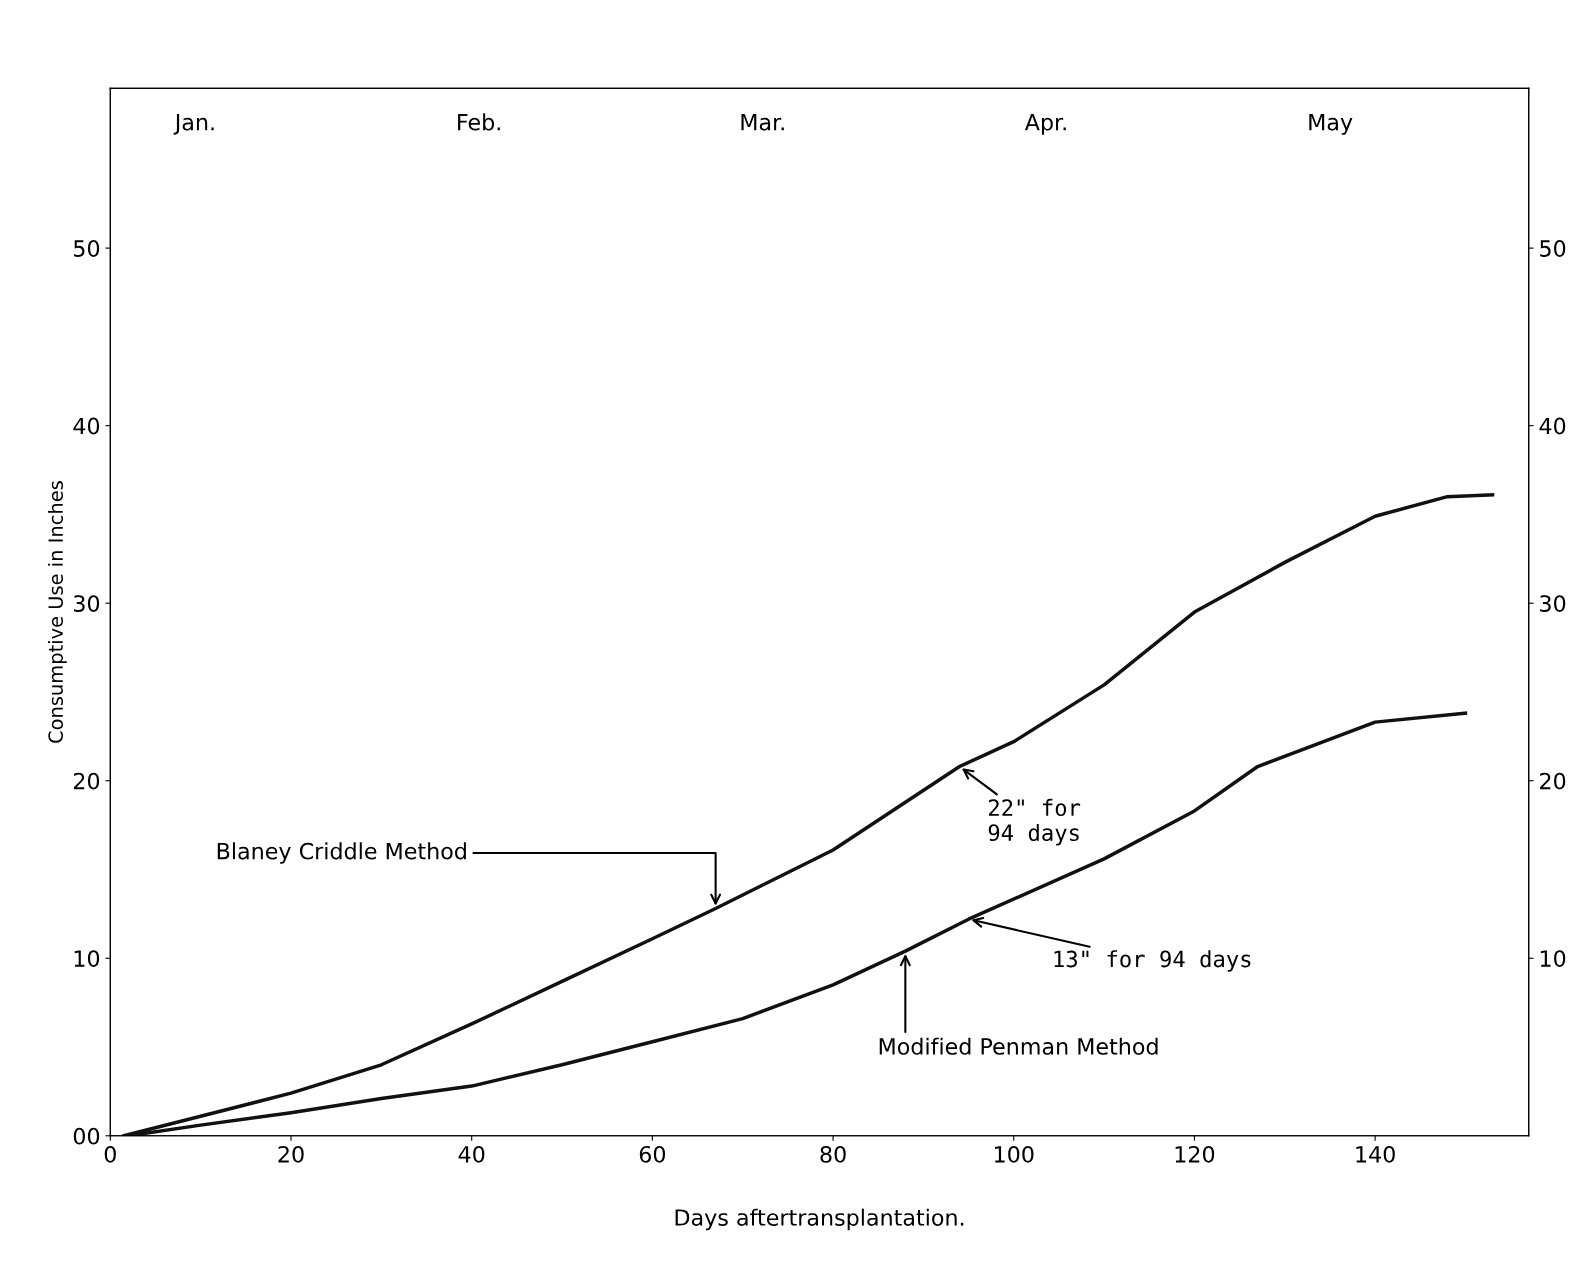 The width and height of the screenshot is (1576, 1262). Describe the element at coordinates (819, 1219) in the screenshot. I see `x-axis-title: Days aftertransplantation.` at that location.